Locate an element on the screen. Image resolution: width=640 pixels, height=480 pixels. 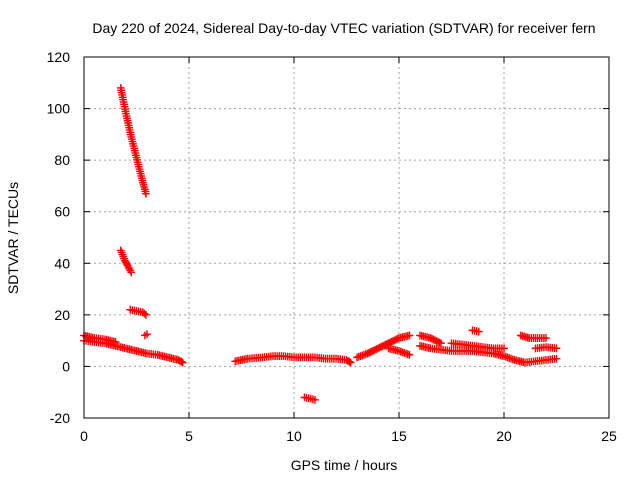
x-axis-label: GPS time / hours is located at coordinates (344, 465).